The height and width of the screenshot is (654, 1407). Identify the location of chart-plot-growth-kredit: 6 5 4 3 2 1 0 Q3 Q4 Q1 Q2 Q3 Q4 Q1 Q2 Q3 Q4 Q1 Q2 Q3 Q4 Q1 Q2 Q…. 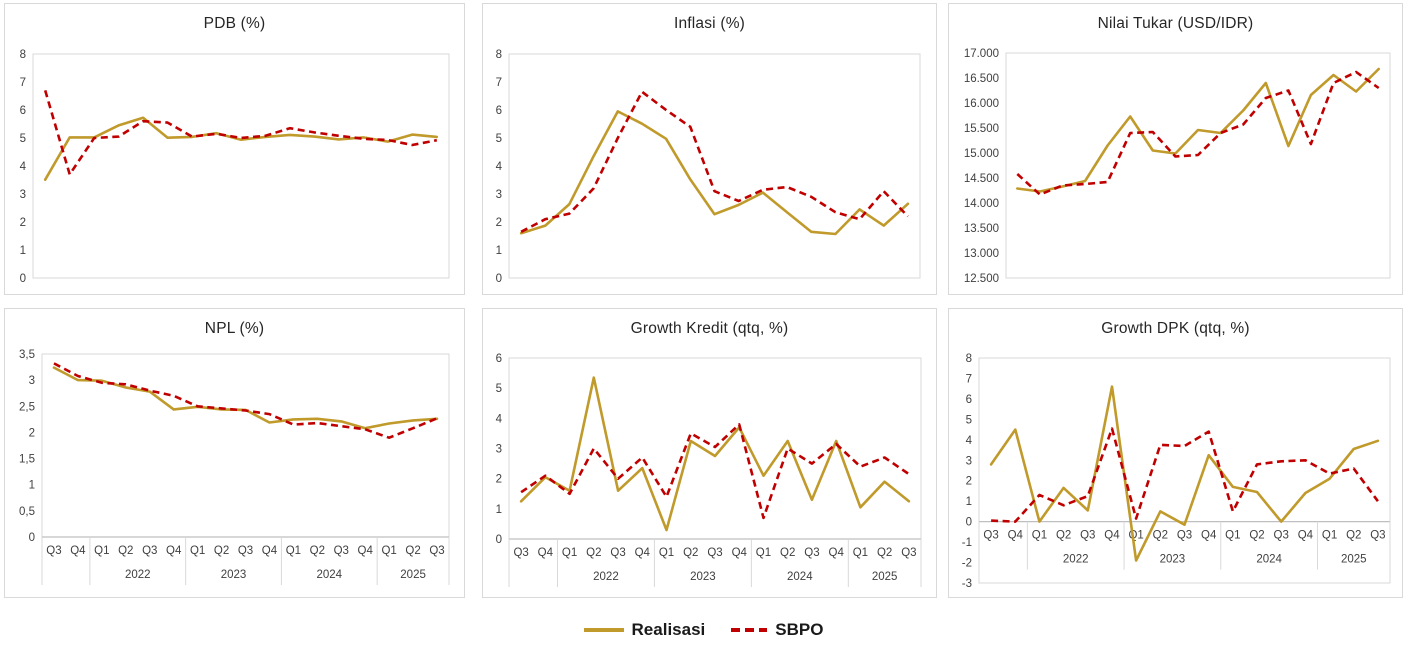
(709, 470).